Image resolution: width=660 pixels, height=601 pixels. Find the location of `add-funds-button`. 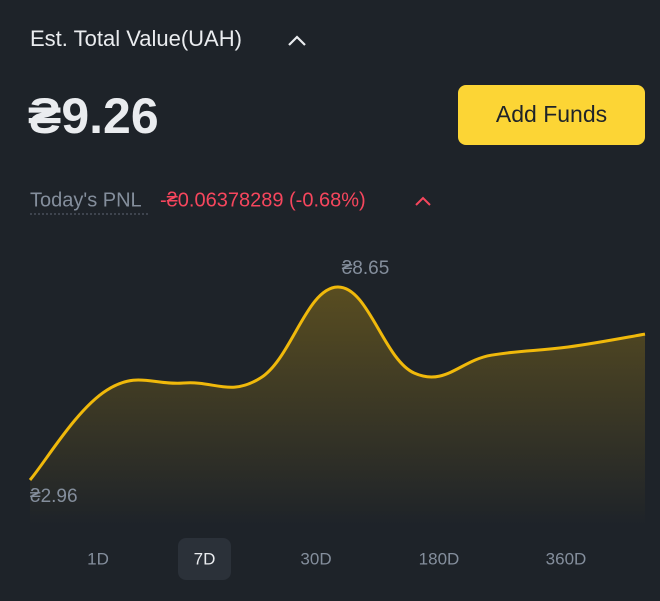

add-funds-button is located at coordinates (551, 115).